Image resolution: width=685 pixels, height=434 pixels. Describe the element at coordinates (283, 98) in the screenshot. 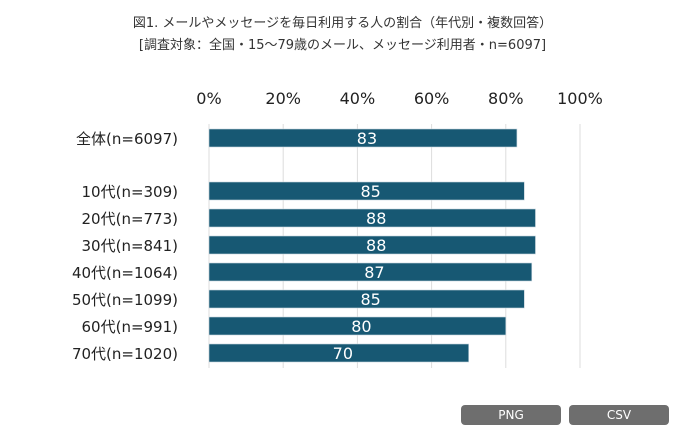

I see `x-tick-label: 20%` at that location.